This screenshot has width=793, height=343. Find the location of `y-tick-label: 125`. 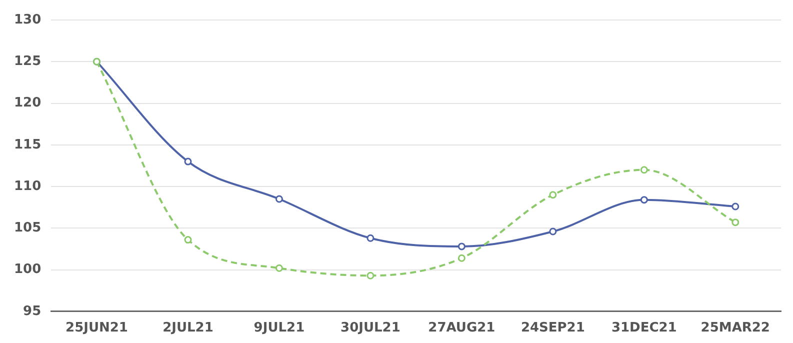

y-tick-label: 125 is located at coordinates (28, 62).